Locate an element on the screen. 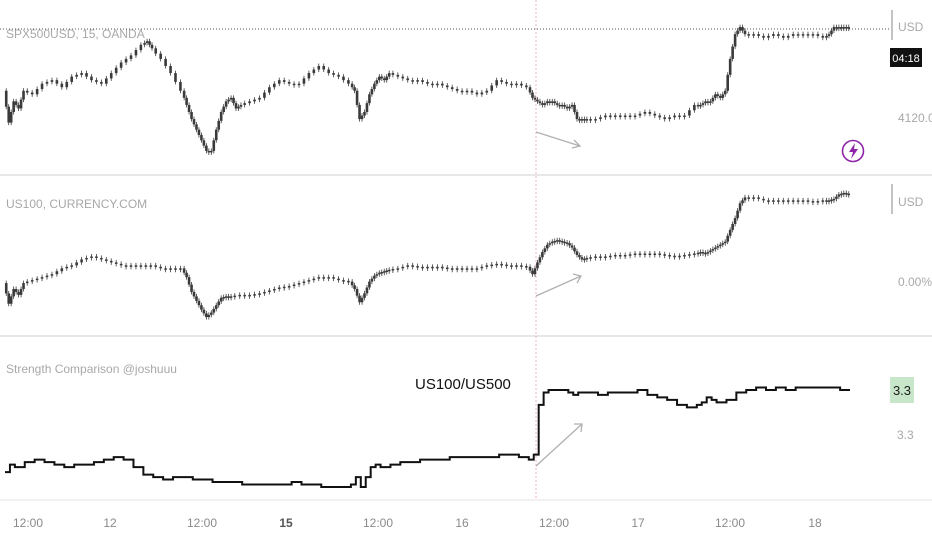 The image size is (932, 555). axis-label-strength: 3.3 is located at coordinates (905, 435).